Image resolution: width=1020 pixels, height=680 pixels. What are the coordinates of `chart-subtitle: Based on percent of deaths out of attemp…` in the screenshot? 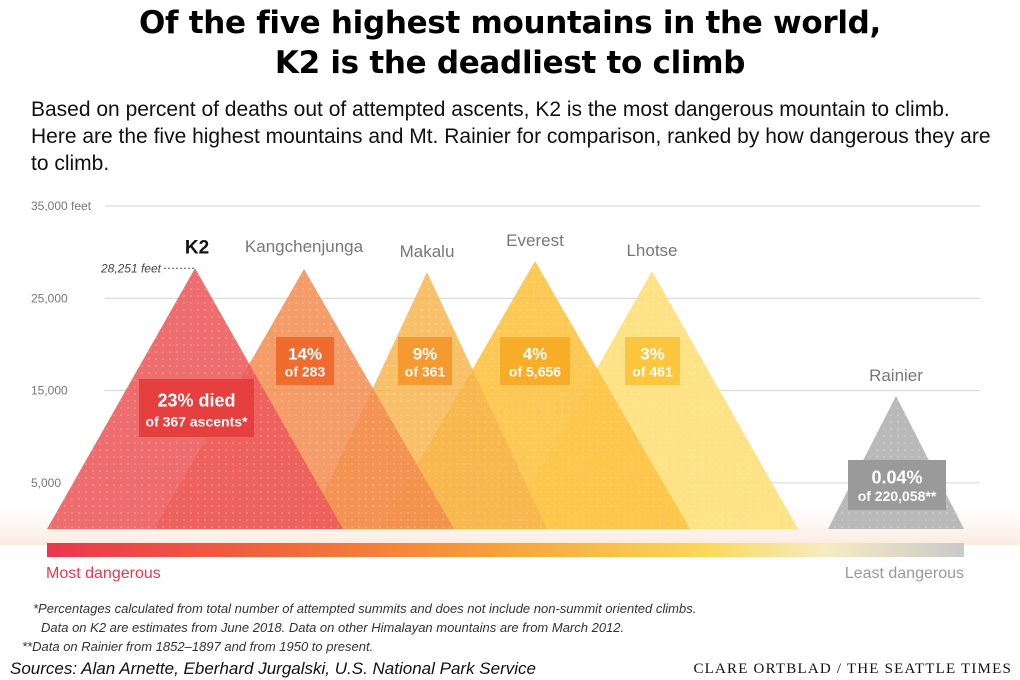 It's located at (511, 136).